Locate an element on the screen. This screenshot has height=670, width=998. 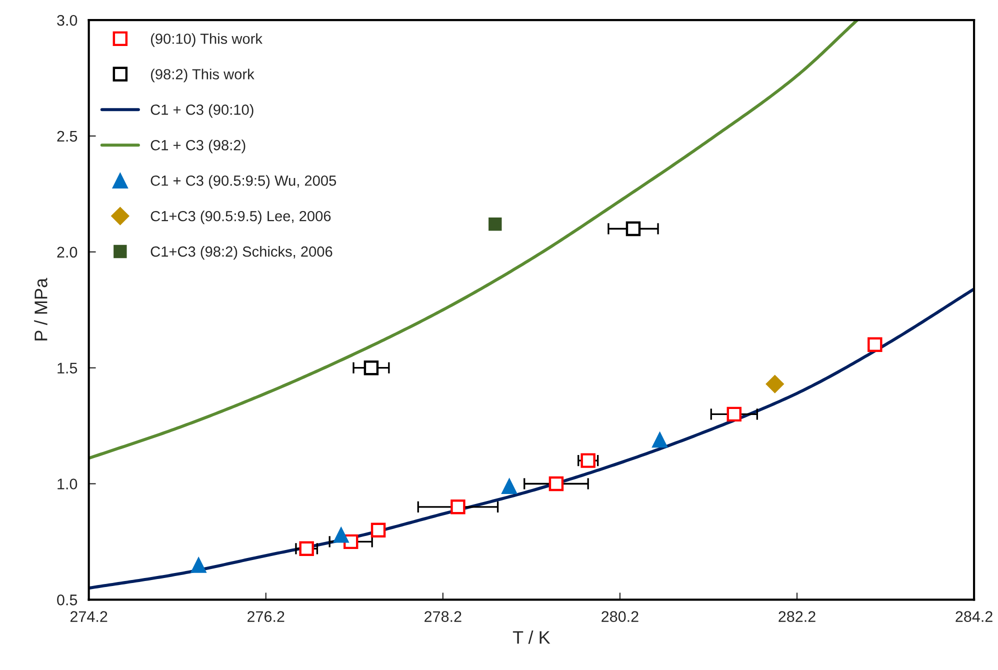
x-tick-label: 278.2 is located at coordinates (443, 616).